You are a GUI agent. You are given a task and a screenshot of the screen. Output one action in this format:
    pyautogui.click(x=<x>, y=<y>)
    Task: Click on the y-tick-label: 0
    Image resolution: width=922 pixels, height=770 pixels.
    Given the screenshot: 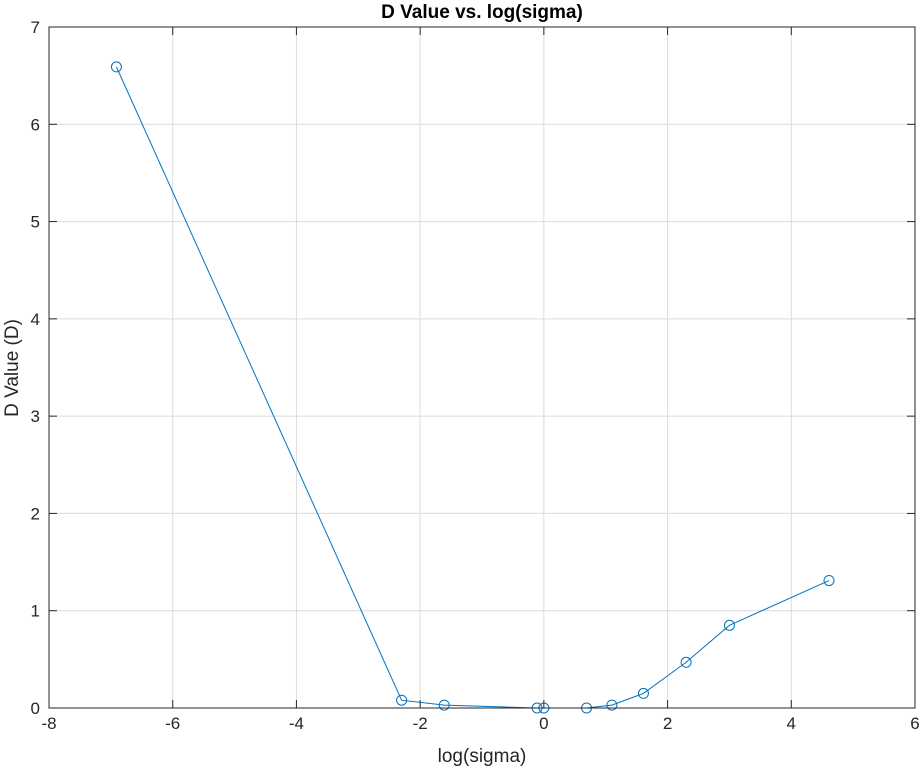 What is the action you would take?
    pyautogui.click(x=35, y=708)
    